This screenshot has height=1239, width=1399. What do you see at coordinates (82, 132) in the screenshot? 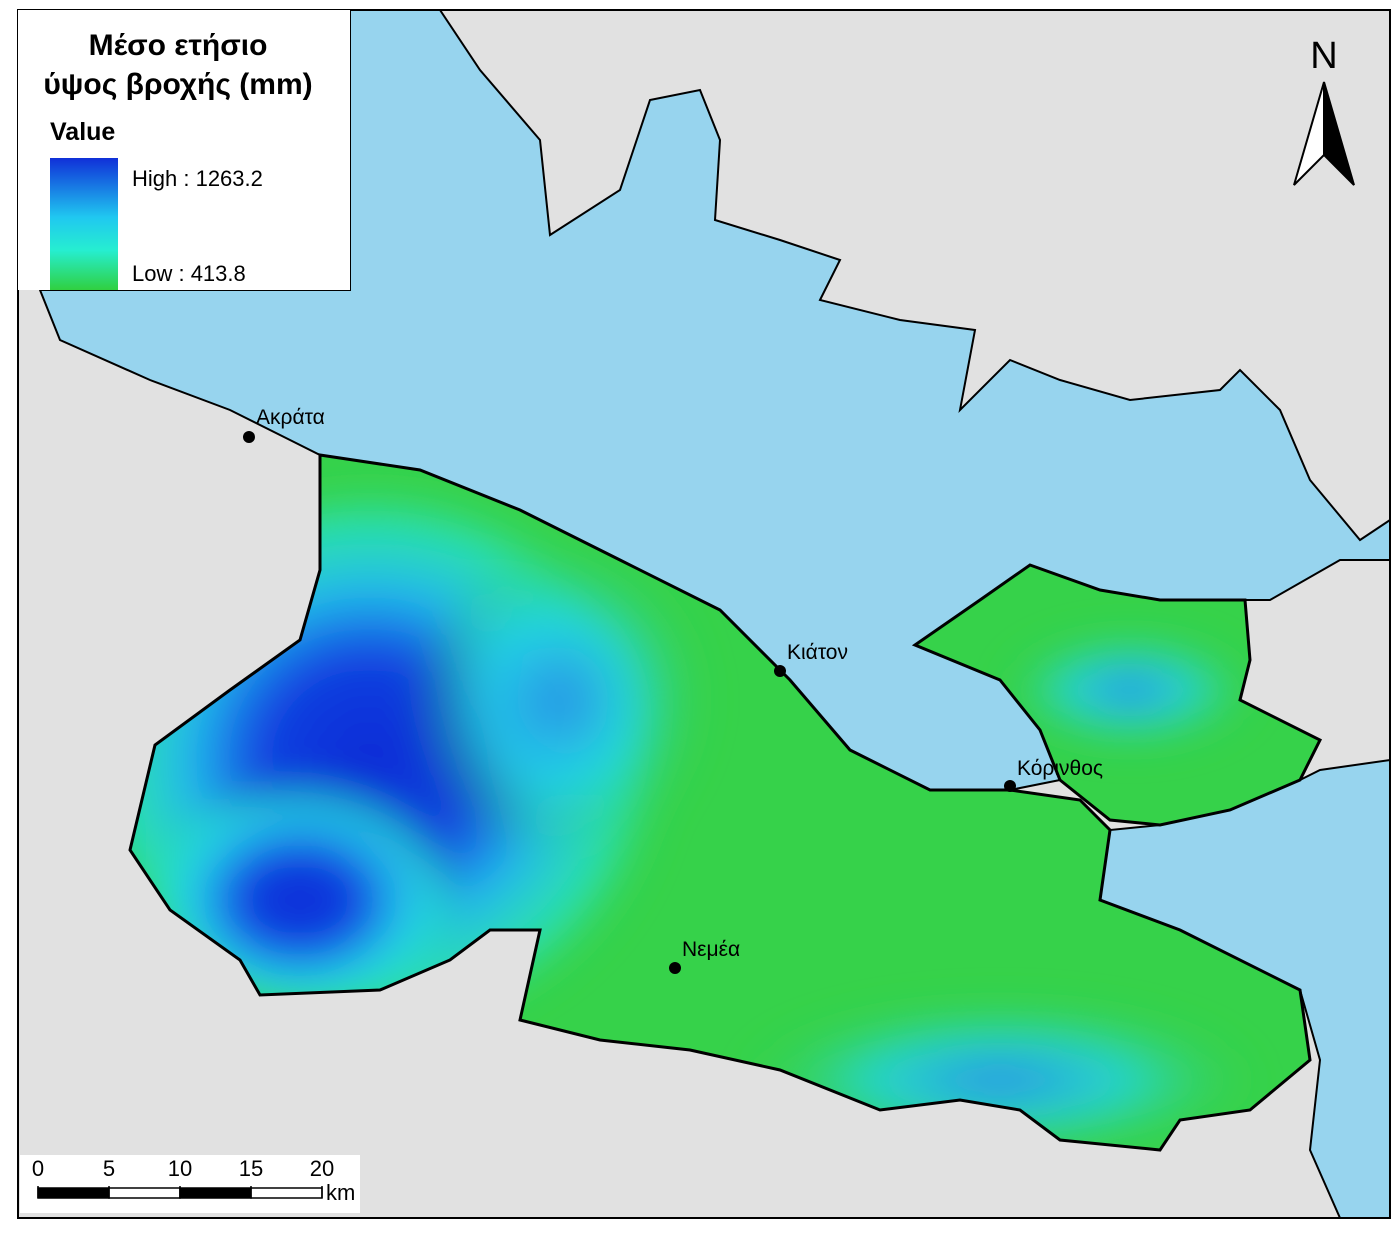
I see `legend-heading: Value` at bounding box center [82, 132].